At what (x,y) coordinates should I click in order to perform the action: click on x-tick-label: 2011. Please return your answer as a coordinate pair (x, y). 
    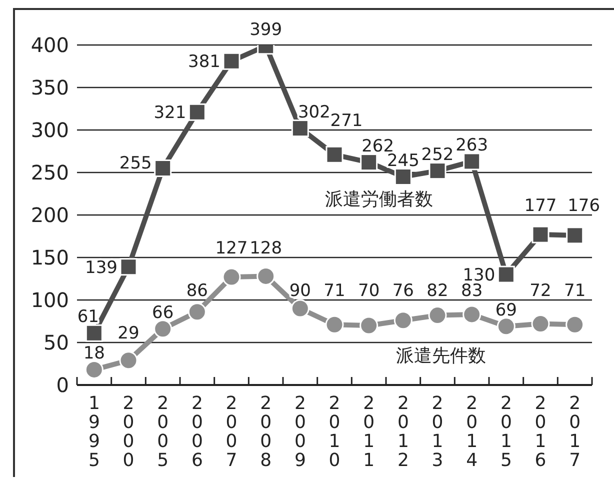
    Looking at the image, I should click on (369, 432).